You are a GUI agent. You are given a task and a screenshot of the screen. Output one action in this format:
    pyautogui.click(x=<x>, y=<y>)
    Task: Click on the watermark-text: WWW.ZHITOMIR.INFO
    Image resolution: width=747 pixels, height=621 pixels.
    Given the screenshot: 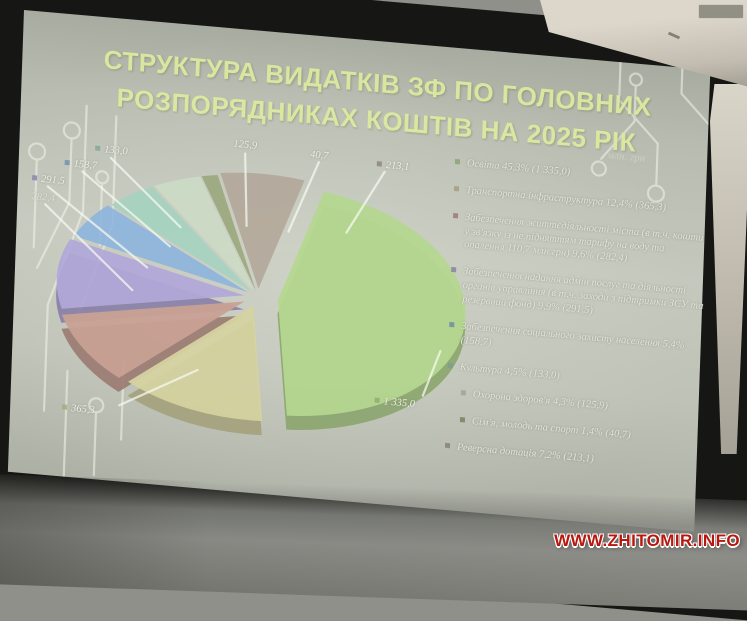 What is the action you would take?
    pyautogui.click(x=647, y=540)
    